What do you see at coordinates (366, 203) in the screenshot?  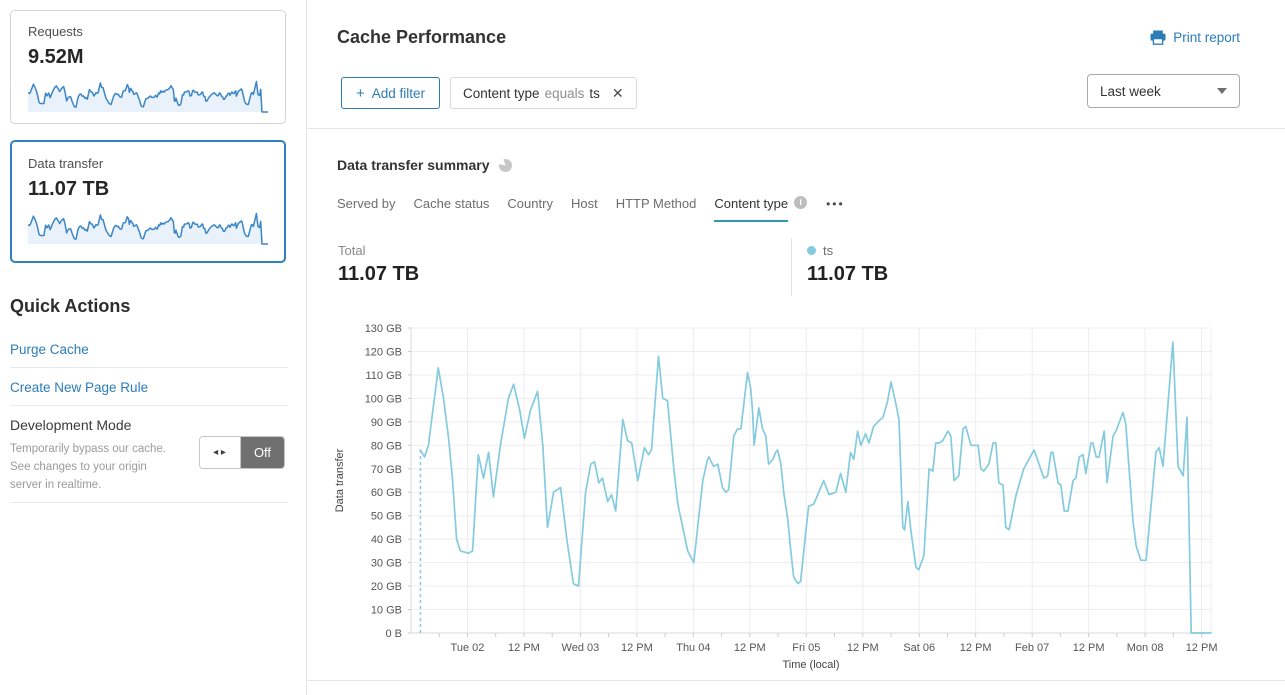 I see `tab-label: Served by` at bounding box center [366, 203].